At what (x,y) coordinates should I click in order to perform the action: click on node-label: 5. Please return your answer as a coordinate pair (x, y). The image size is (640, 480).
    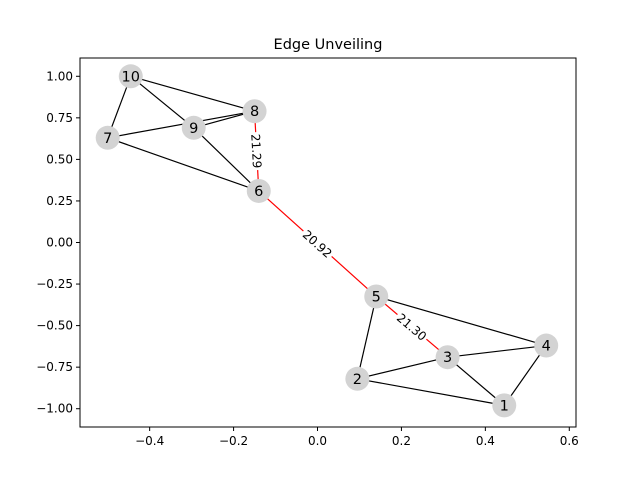
    Looking at the image, I should click on (376, 298).